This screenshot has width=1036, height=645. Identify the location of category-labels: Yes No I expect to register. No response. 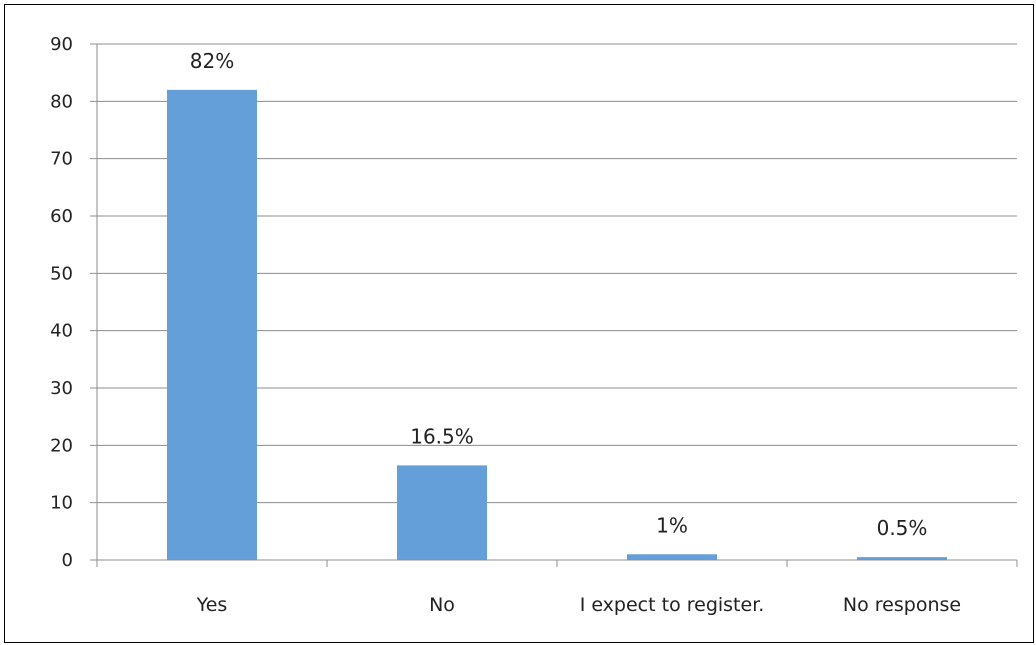
(578, 605).